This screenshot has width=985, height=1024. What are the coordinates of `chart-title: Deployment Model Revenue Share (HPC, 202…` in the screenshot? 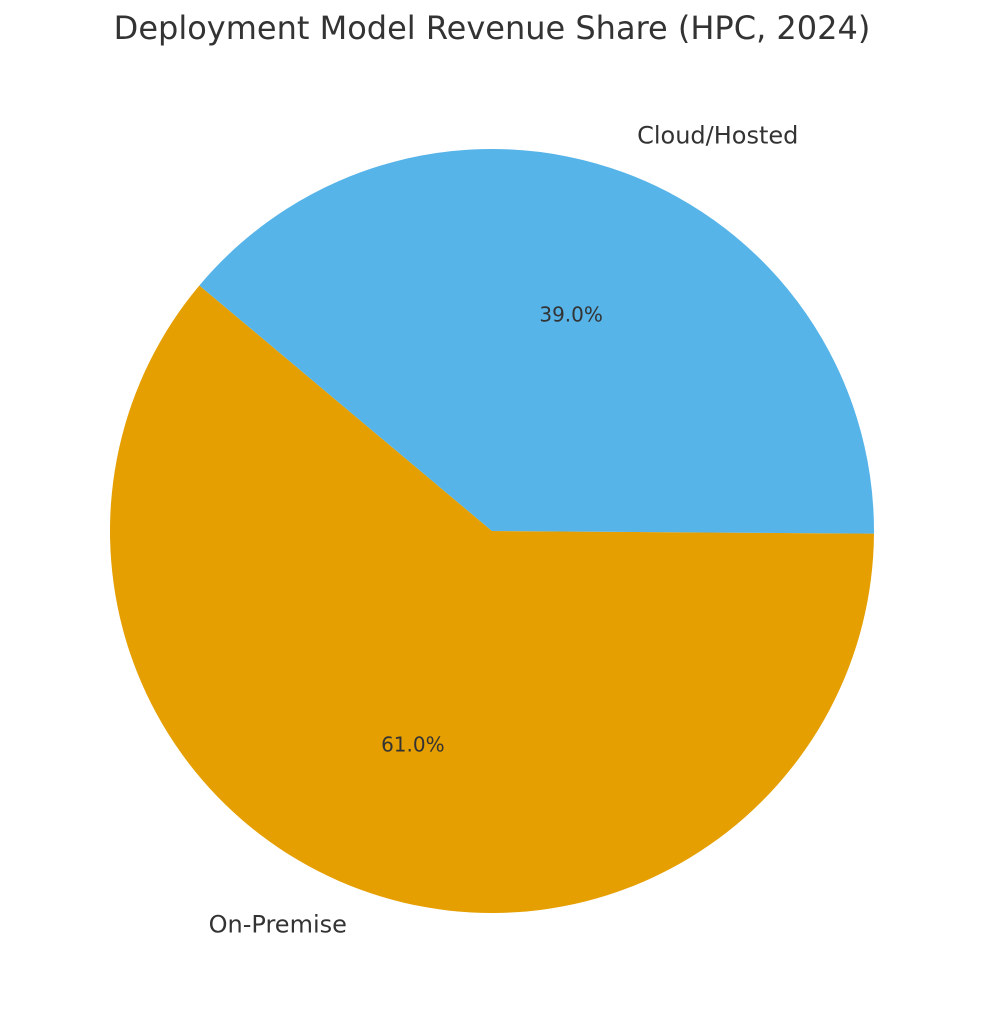 It's located at (492, 28).